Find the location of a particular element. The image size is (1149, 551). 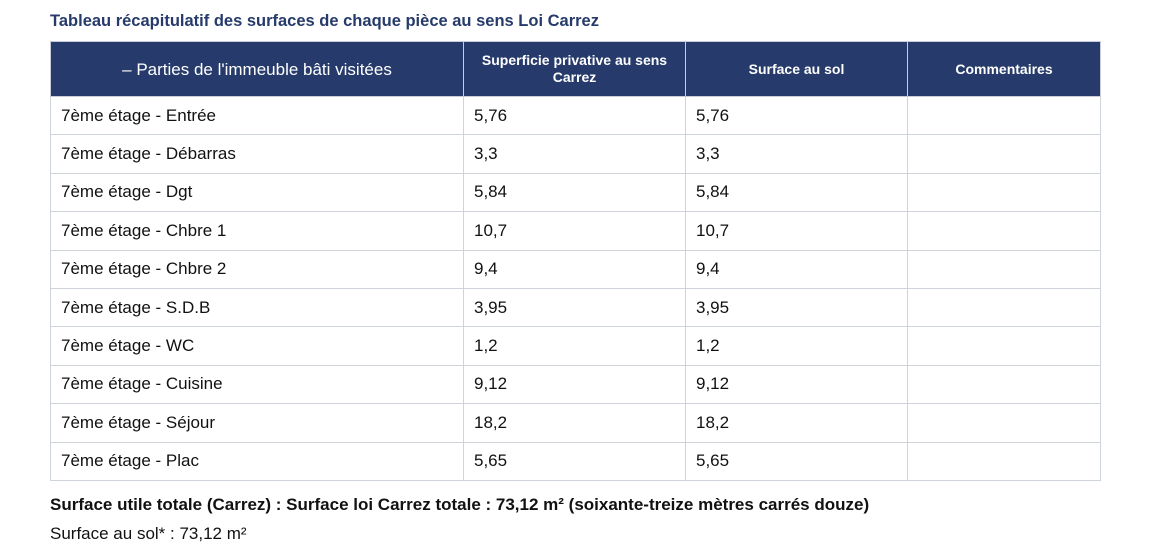

table-row: 7ème étage - Plac 5,65 5,65 is located at coordinates (575, 461).